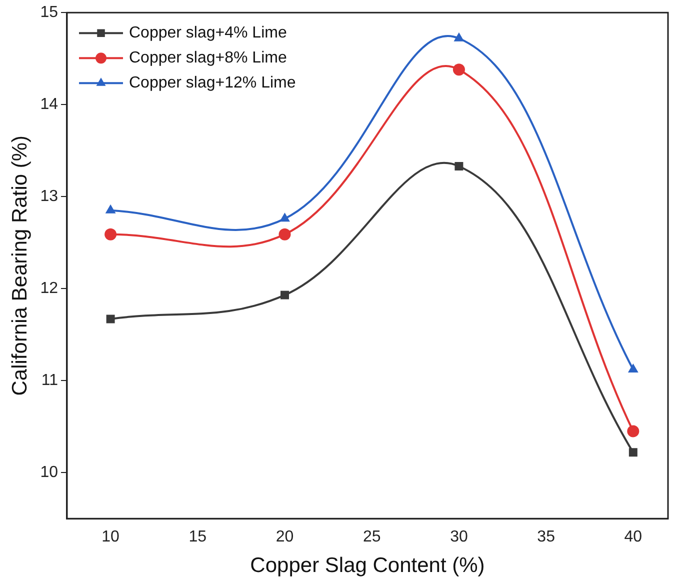  I want to click on y-tick-label: 10, so click(49, 473).